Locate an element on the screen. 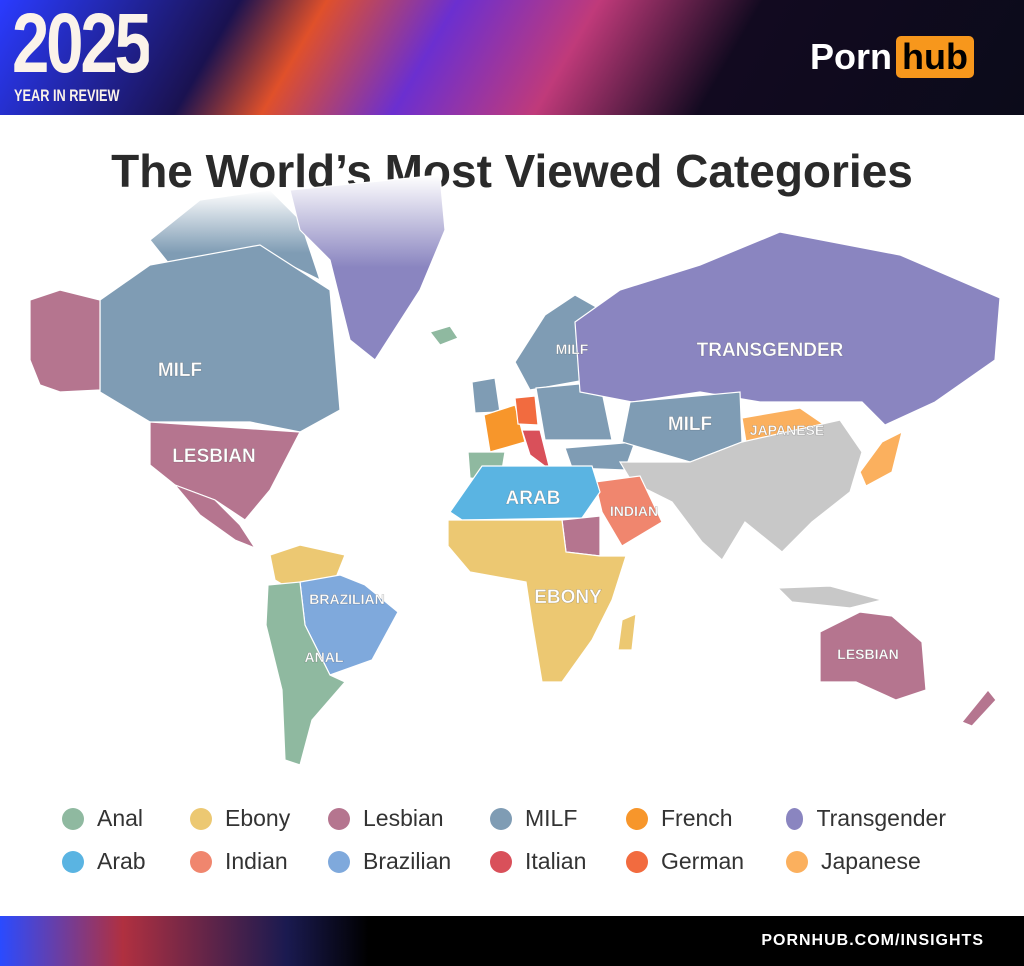 The height and width of the screenshot is (966, 1024). map-label-usa: LESBIAN is located at coordinates (213, 456).